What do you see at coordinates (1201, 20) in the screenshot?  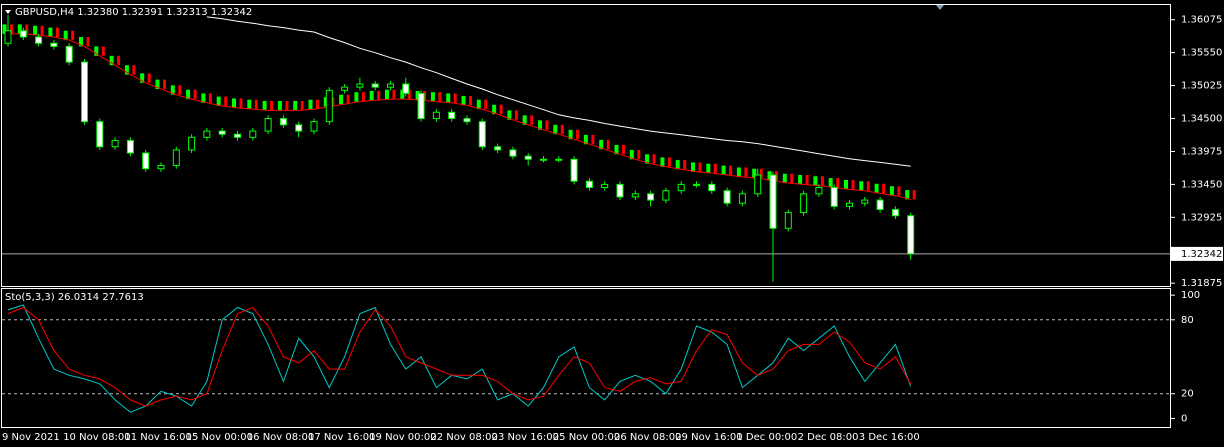 I see `y-tick-label: 1.36075` at bounding box center [1201, 20].